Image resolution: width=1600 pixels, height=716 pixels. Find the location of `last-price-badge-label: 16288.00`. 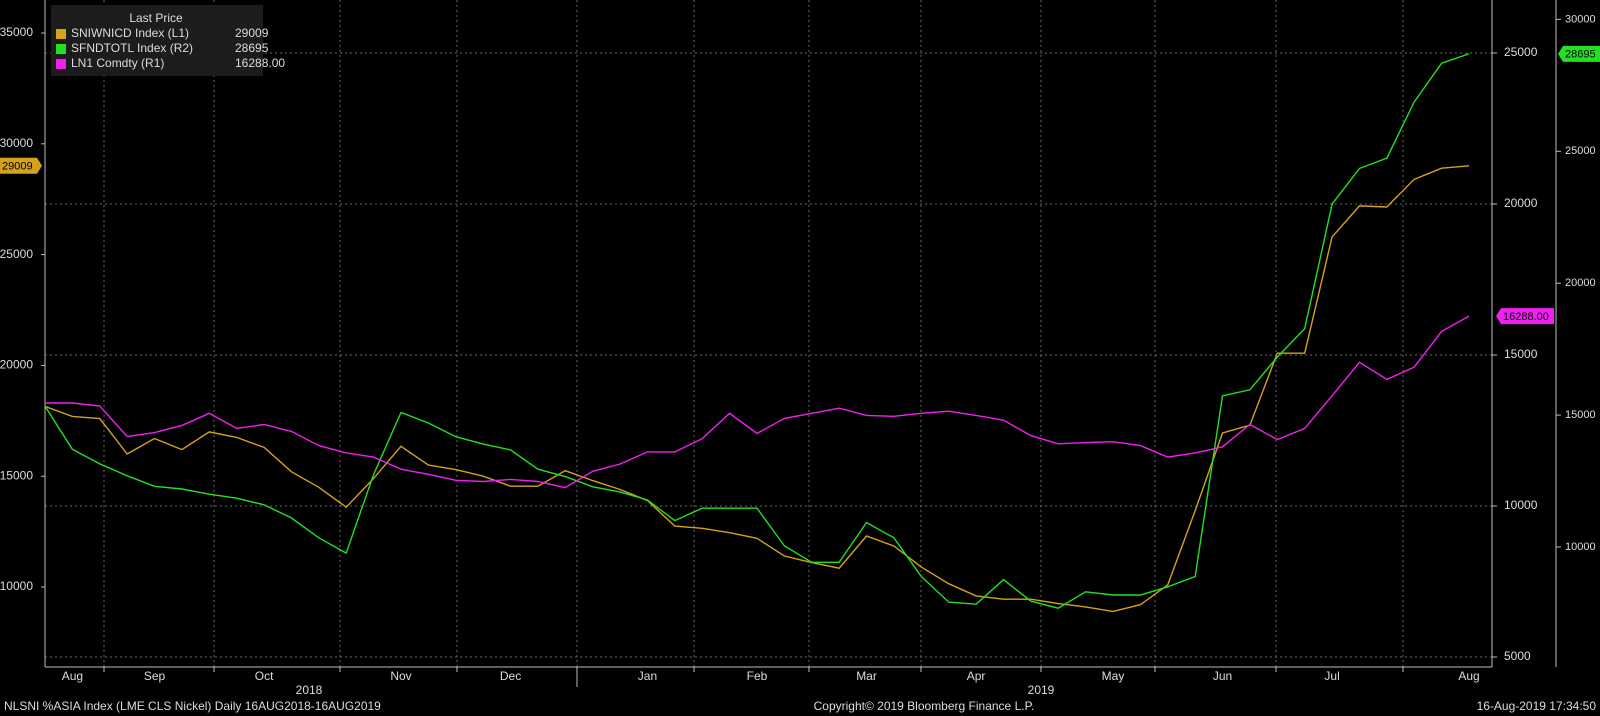

last-price-badge-label: 16288.00 is located at coordinates (1526, 317).